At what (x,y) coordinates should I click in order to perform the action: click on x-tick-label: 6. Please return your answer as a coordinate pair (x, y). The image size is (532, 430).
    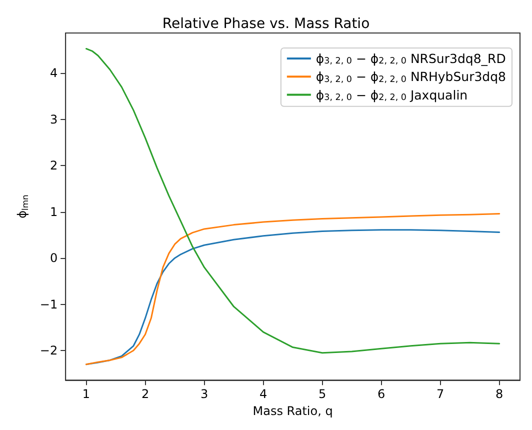
    Looking at the image, I should click on (381, 394).